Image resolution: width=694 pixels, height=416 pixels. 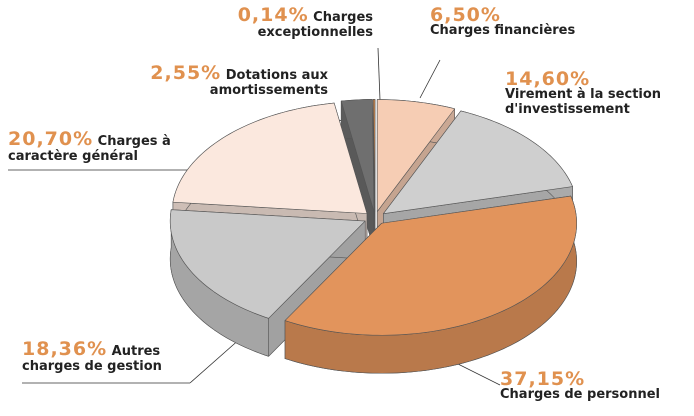 I want to click on value-label: 14,60%, so click(x=548, y=79).